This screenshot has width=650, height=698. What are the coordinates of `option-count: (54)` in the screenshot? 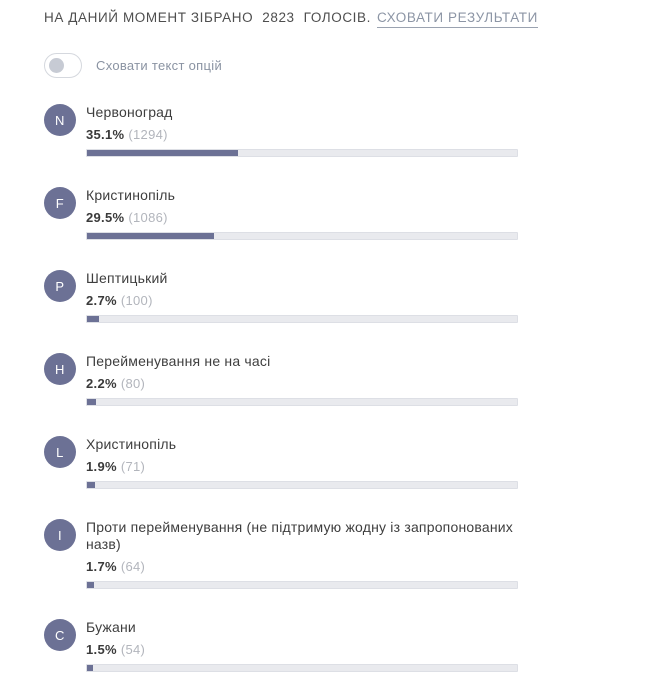 It's located at (133, 649).